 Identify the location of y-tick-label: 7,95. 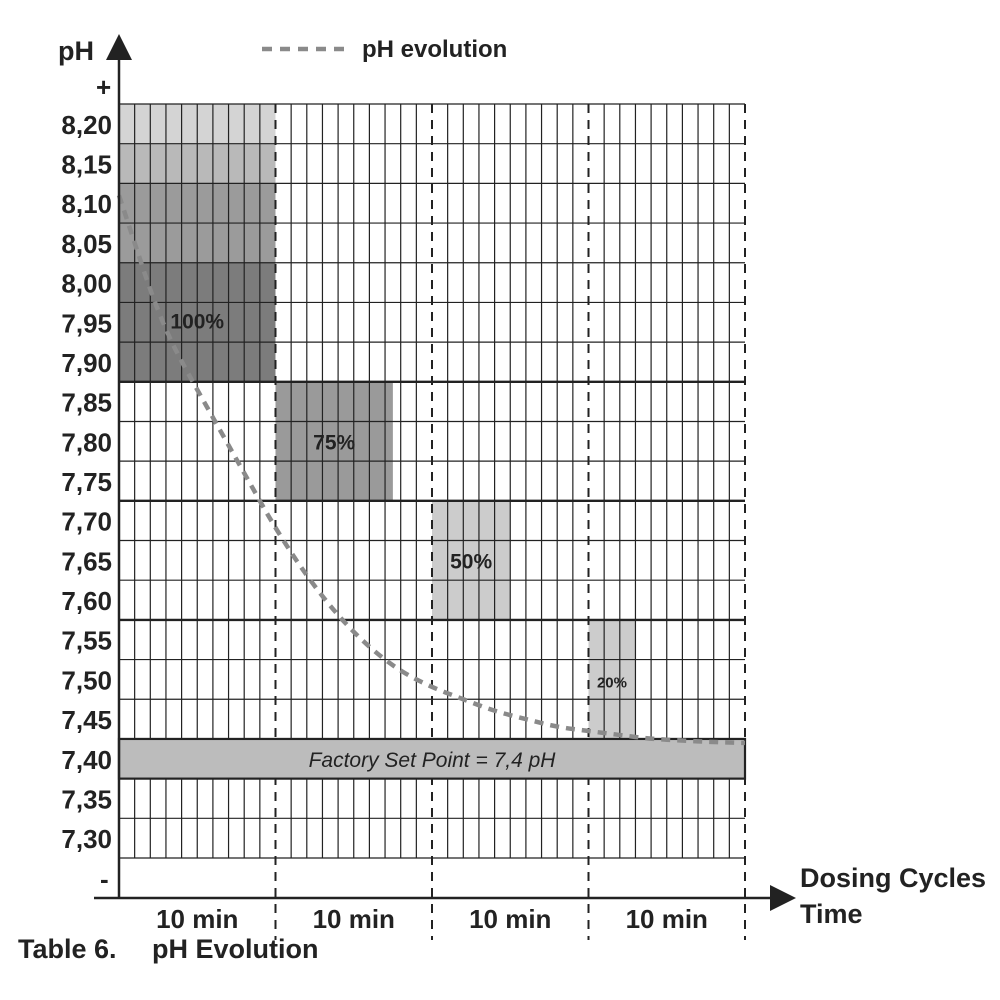
(86, 323).